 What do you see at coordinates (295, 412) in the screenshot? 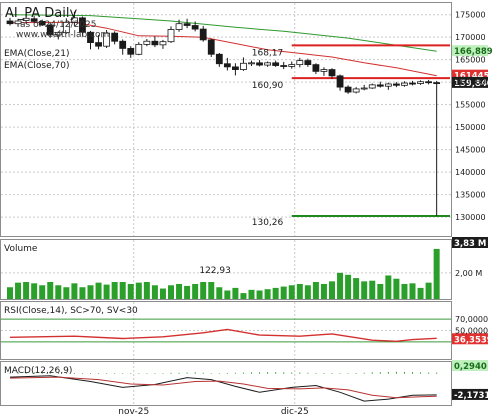
I see `x-tick-label: dic-25` at bounding box center [295, 412].